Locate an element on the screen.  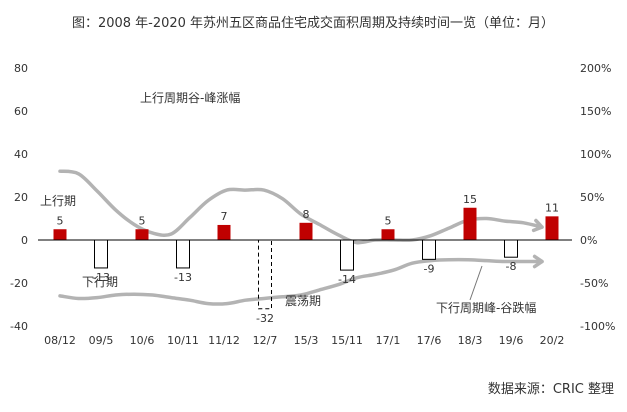
value-label: -14 is located at coordinates (347, 279).